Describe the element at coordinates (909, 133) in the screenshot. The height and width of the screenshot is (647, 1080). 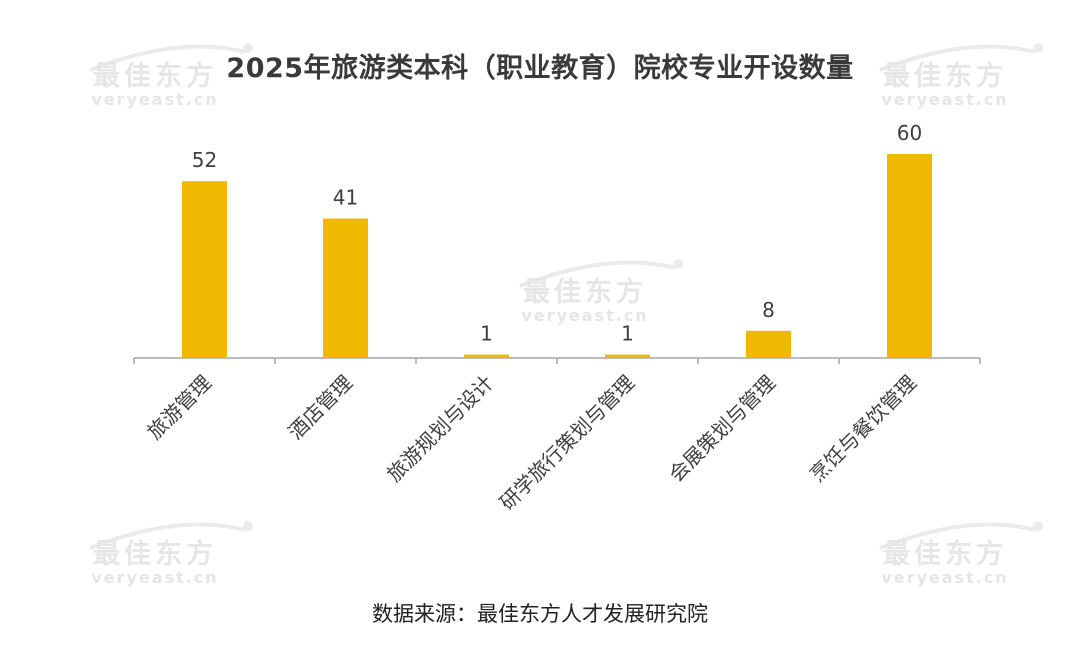
I see `data-label: 60` at that location.